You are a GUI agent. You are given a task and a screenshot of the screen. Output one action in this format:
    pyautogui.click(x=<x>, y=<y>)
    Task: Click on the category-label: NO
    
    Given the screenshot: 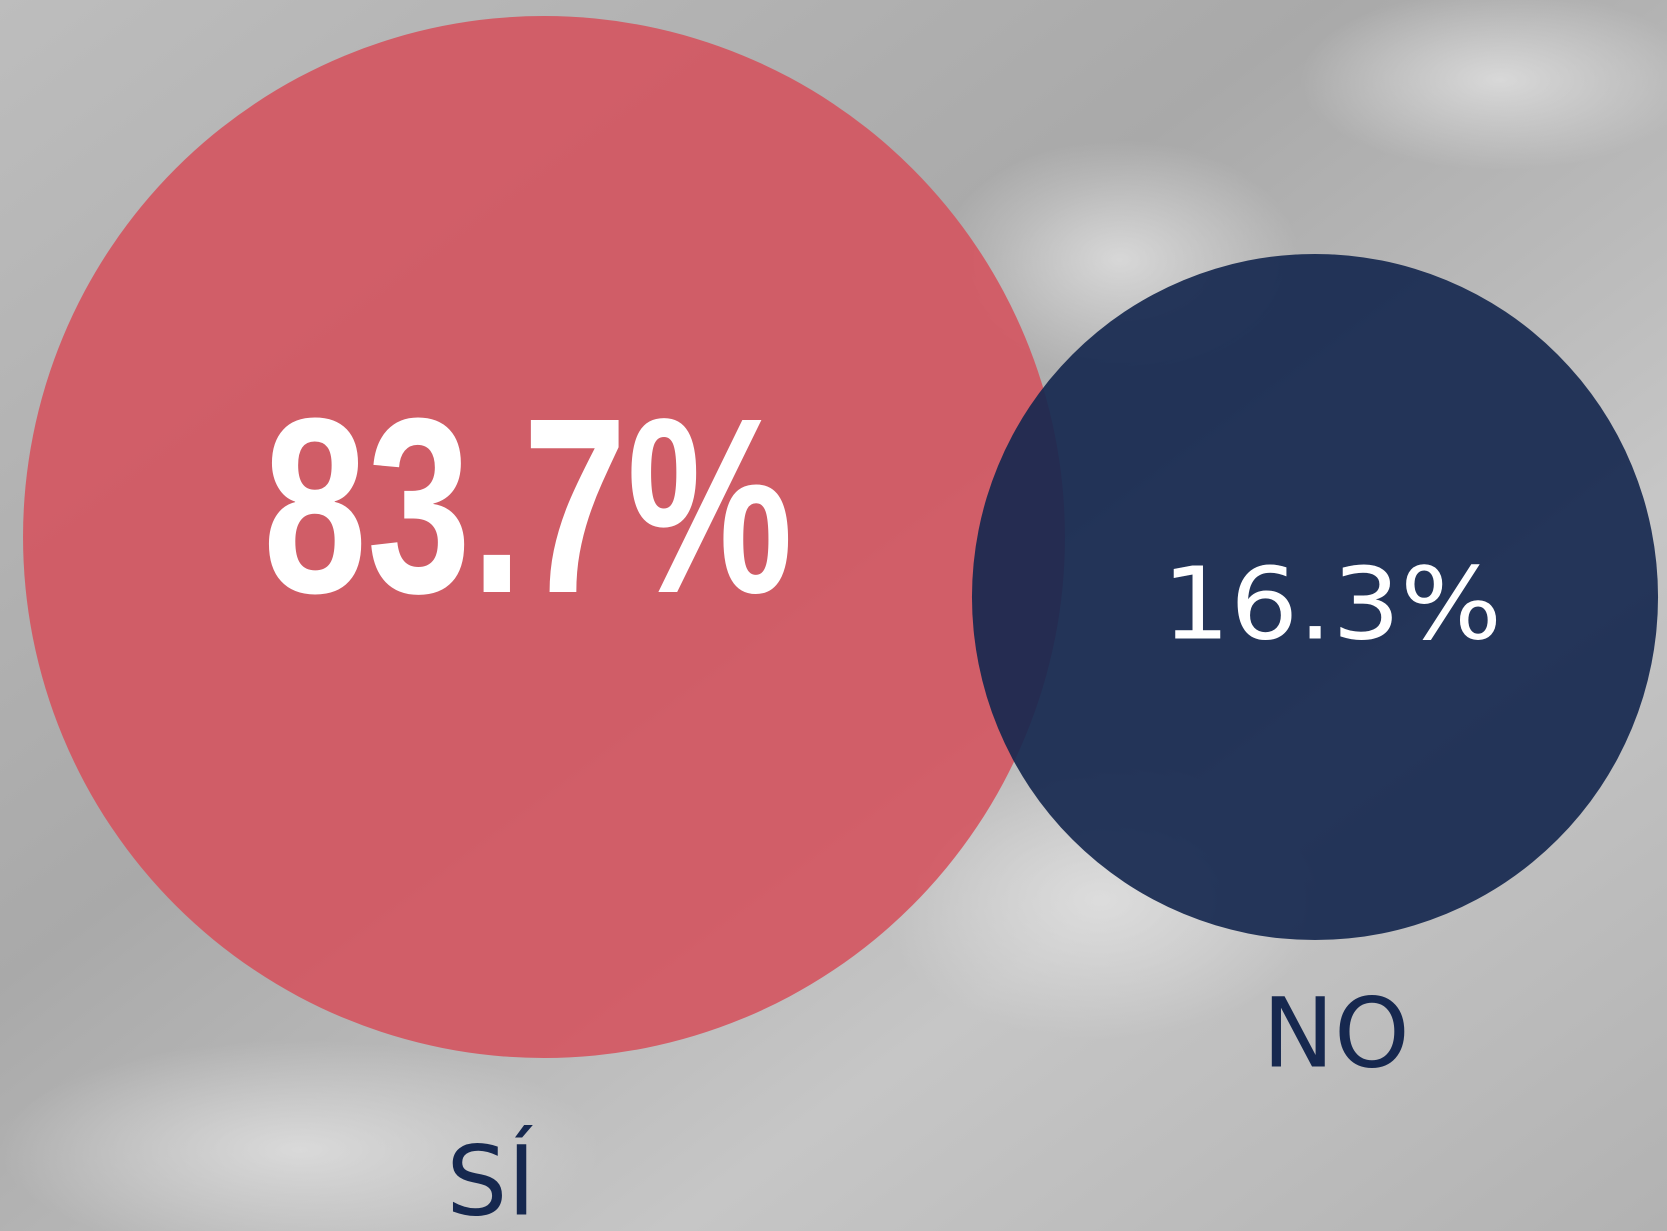 What is the action you would take?
    pyautogui.click(x=1335, y=1033)
    